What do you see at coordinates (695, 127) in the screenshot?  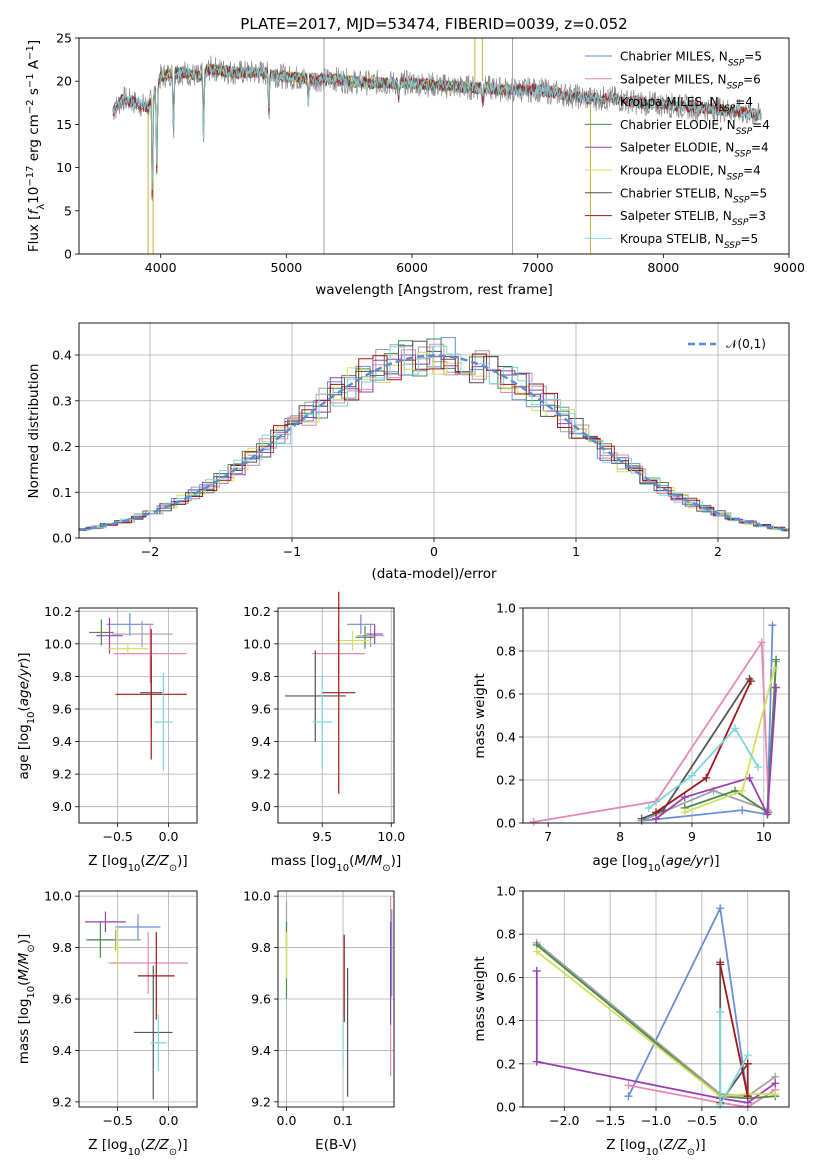 I see `legend-label: Chabrier ELODIE, NSSP=4` at bounding box center [695, 127].